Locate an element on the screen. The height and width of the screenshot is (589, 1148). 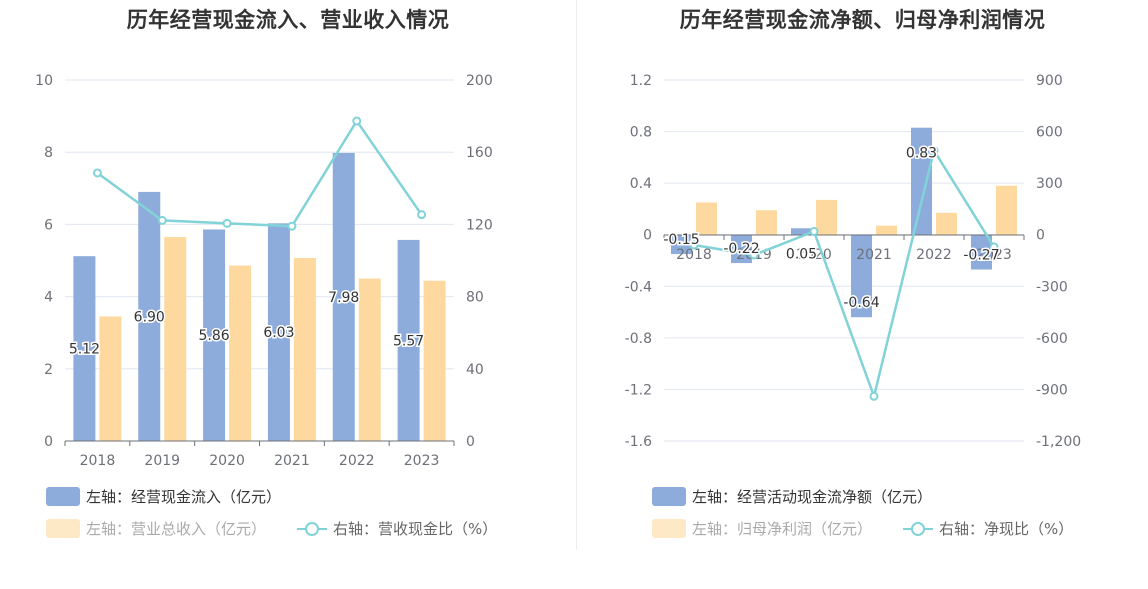
y-right-tick-label: -600 is located at coordinates (1052, 339).